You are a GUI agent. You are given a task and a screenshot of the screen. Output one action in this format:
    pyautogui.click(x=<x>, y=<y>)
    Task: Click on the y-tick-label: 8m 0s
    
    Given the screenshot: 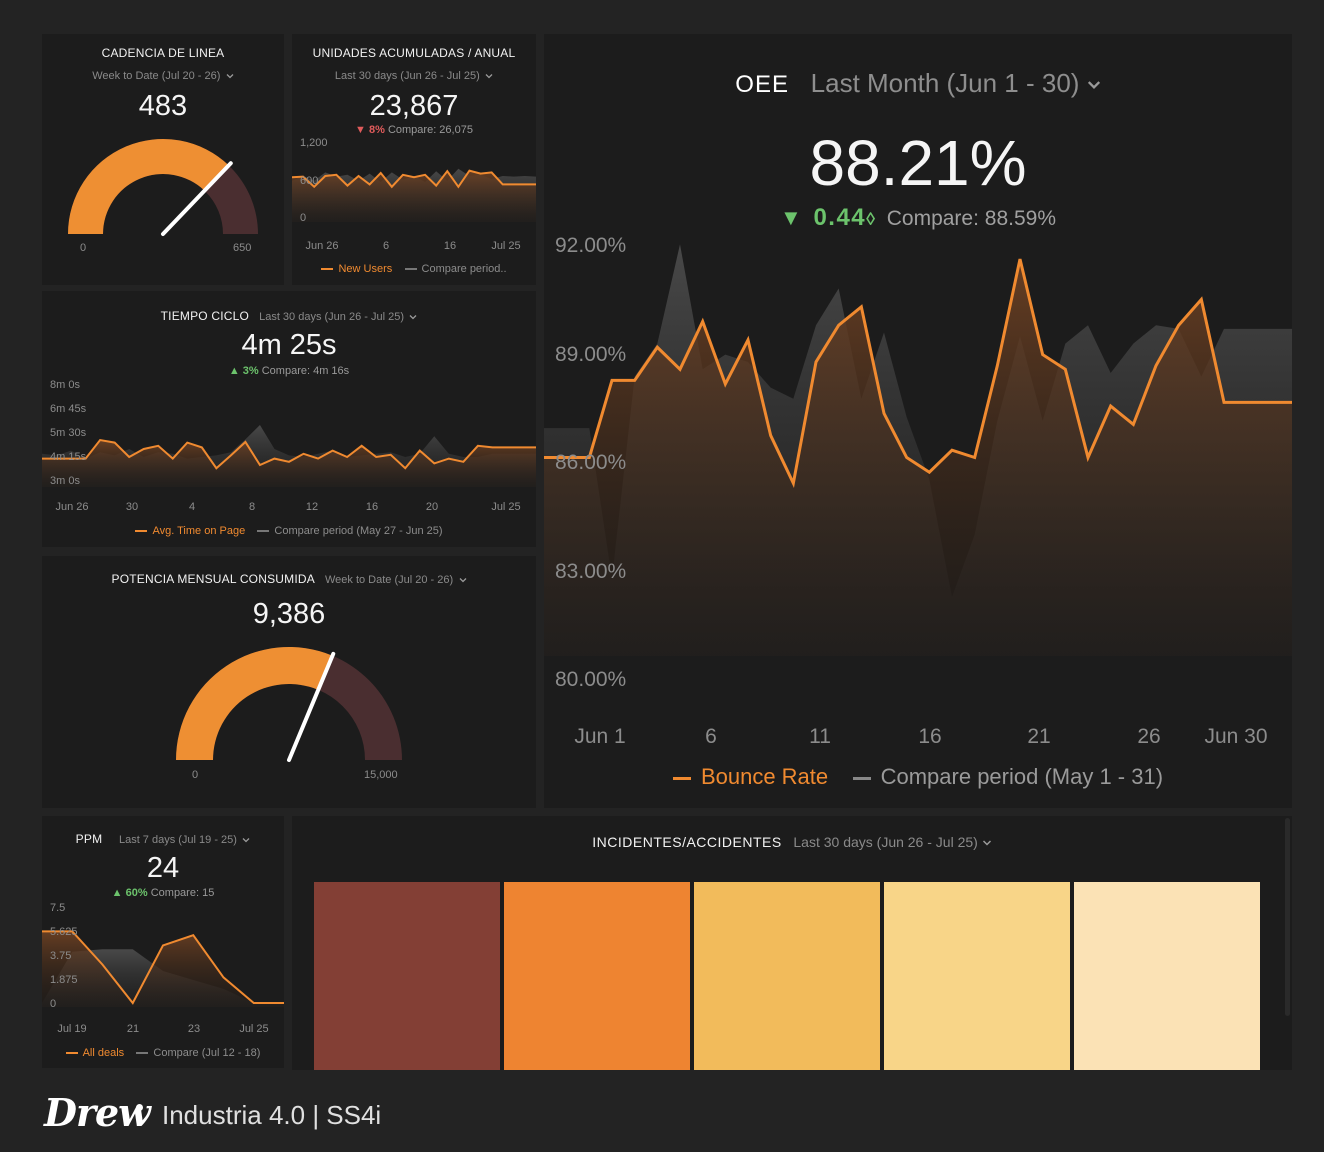 What is the action you would take?
    pyautogui.click(x=65, y=385)
    